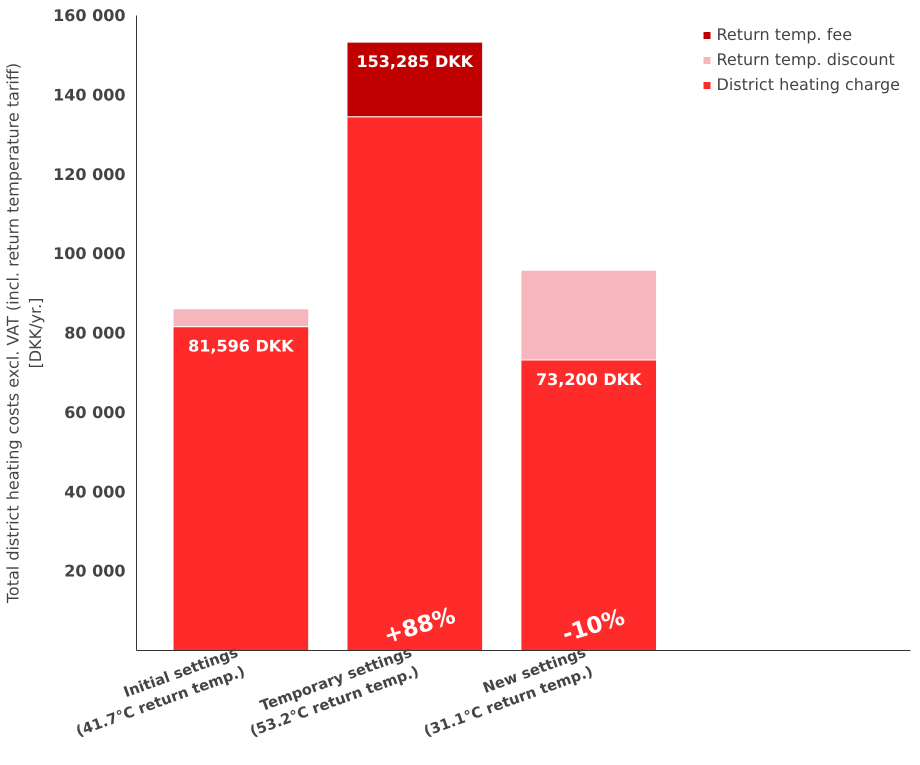  What do you see at coordinates (95, 492) in the screenshot?
I see `y-tick-label: 40 000` at bounding box center [95, 492].